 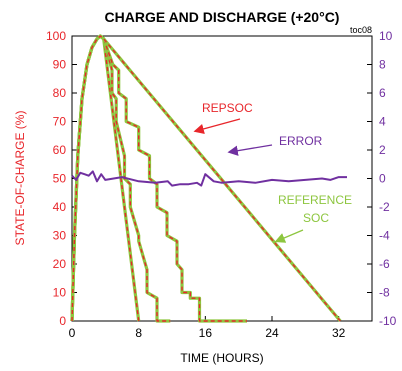 What do you see at coordinates (250, 150) in the screenshot?
I see `error-arrow` at bounding box center [250, 150].